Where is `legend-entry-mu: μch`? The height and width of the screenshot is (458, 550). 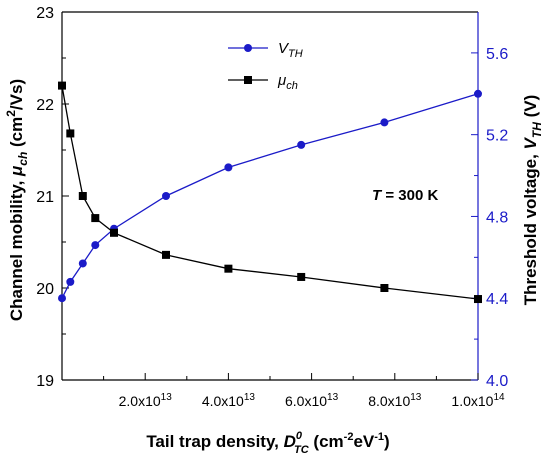
legend-entry-mu: μch is located at coordinates (263, 82).